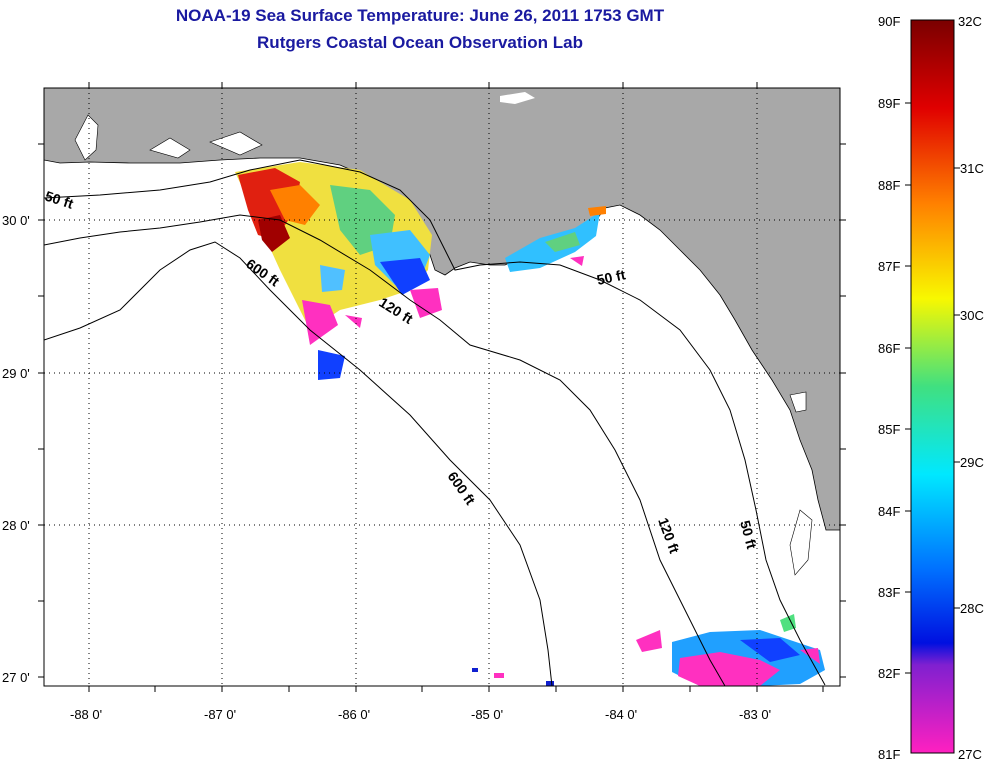 Image resolution: width=992 pixels, height=770 pixels. What do you see at coordinates (487, 714) in the screenshot?
I see `lon-label: -85 0'` at bounding box center [487, 714].